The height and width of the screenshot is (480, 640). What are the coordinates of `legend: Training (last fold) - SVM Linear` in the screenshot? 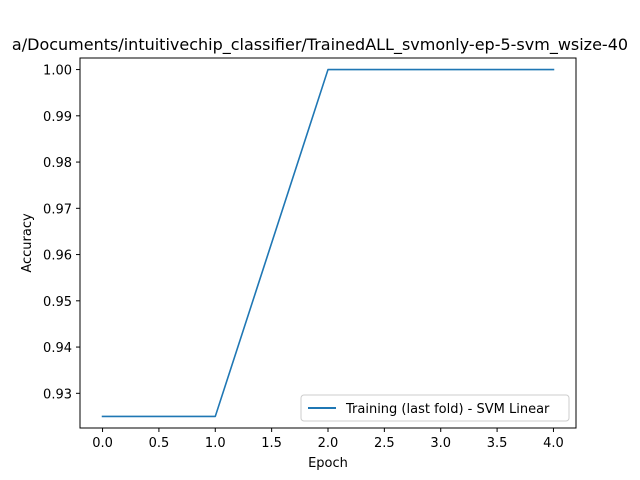 It's located at (435, 408).